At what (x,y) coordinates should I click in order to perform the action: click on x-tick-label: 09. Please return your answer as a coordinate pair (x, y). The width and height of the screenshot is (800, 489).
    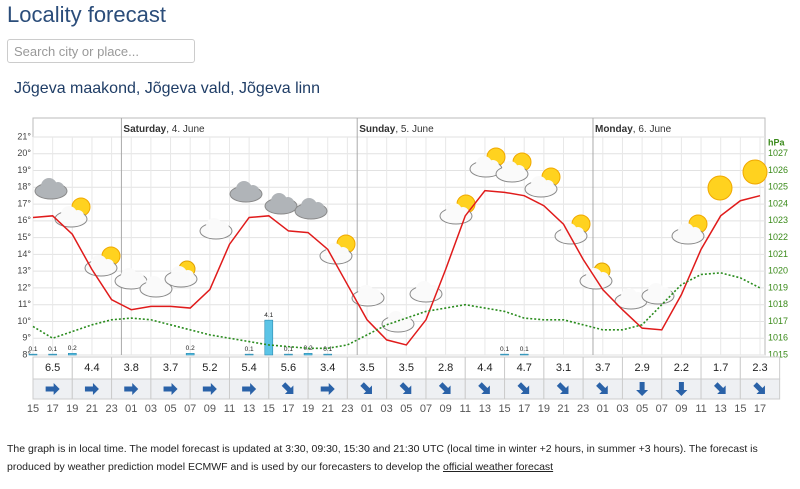
    Looking at the image, I should click on (681, 409).